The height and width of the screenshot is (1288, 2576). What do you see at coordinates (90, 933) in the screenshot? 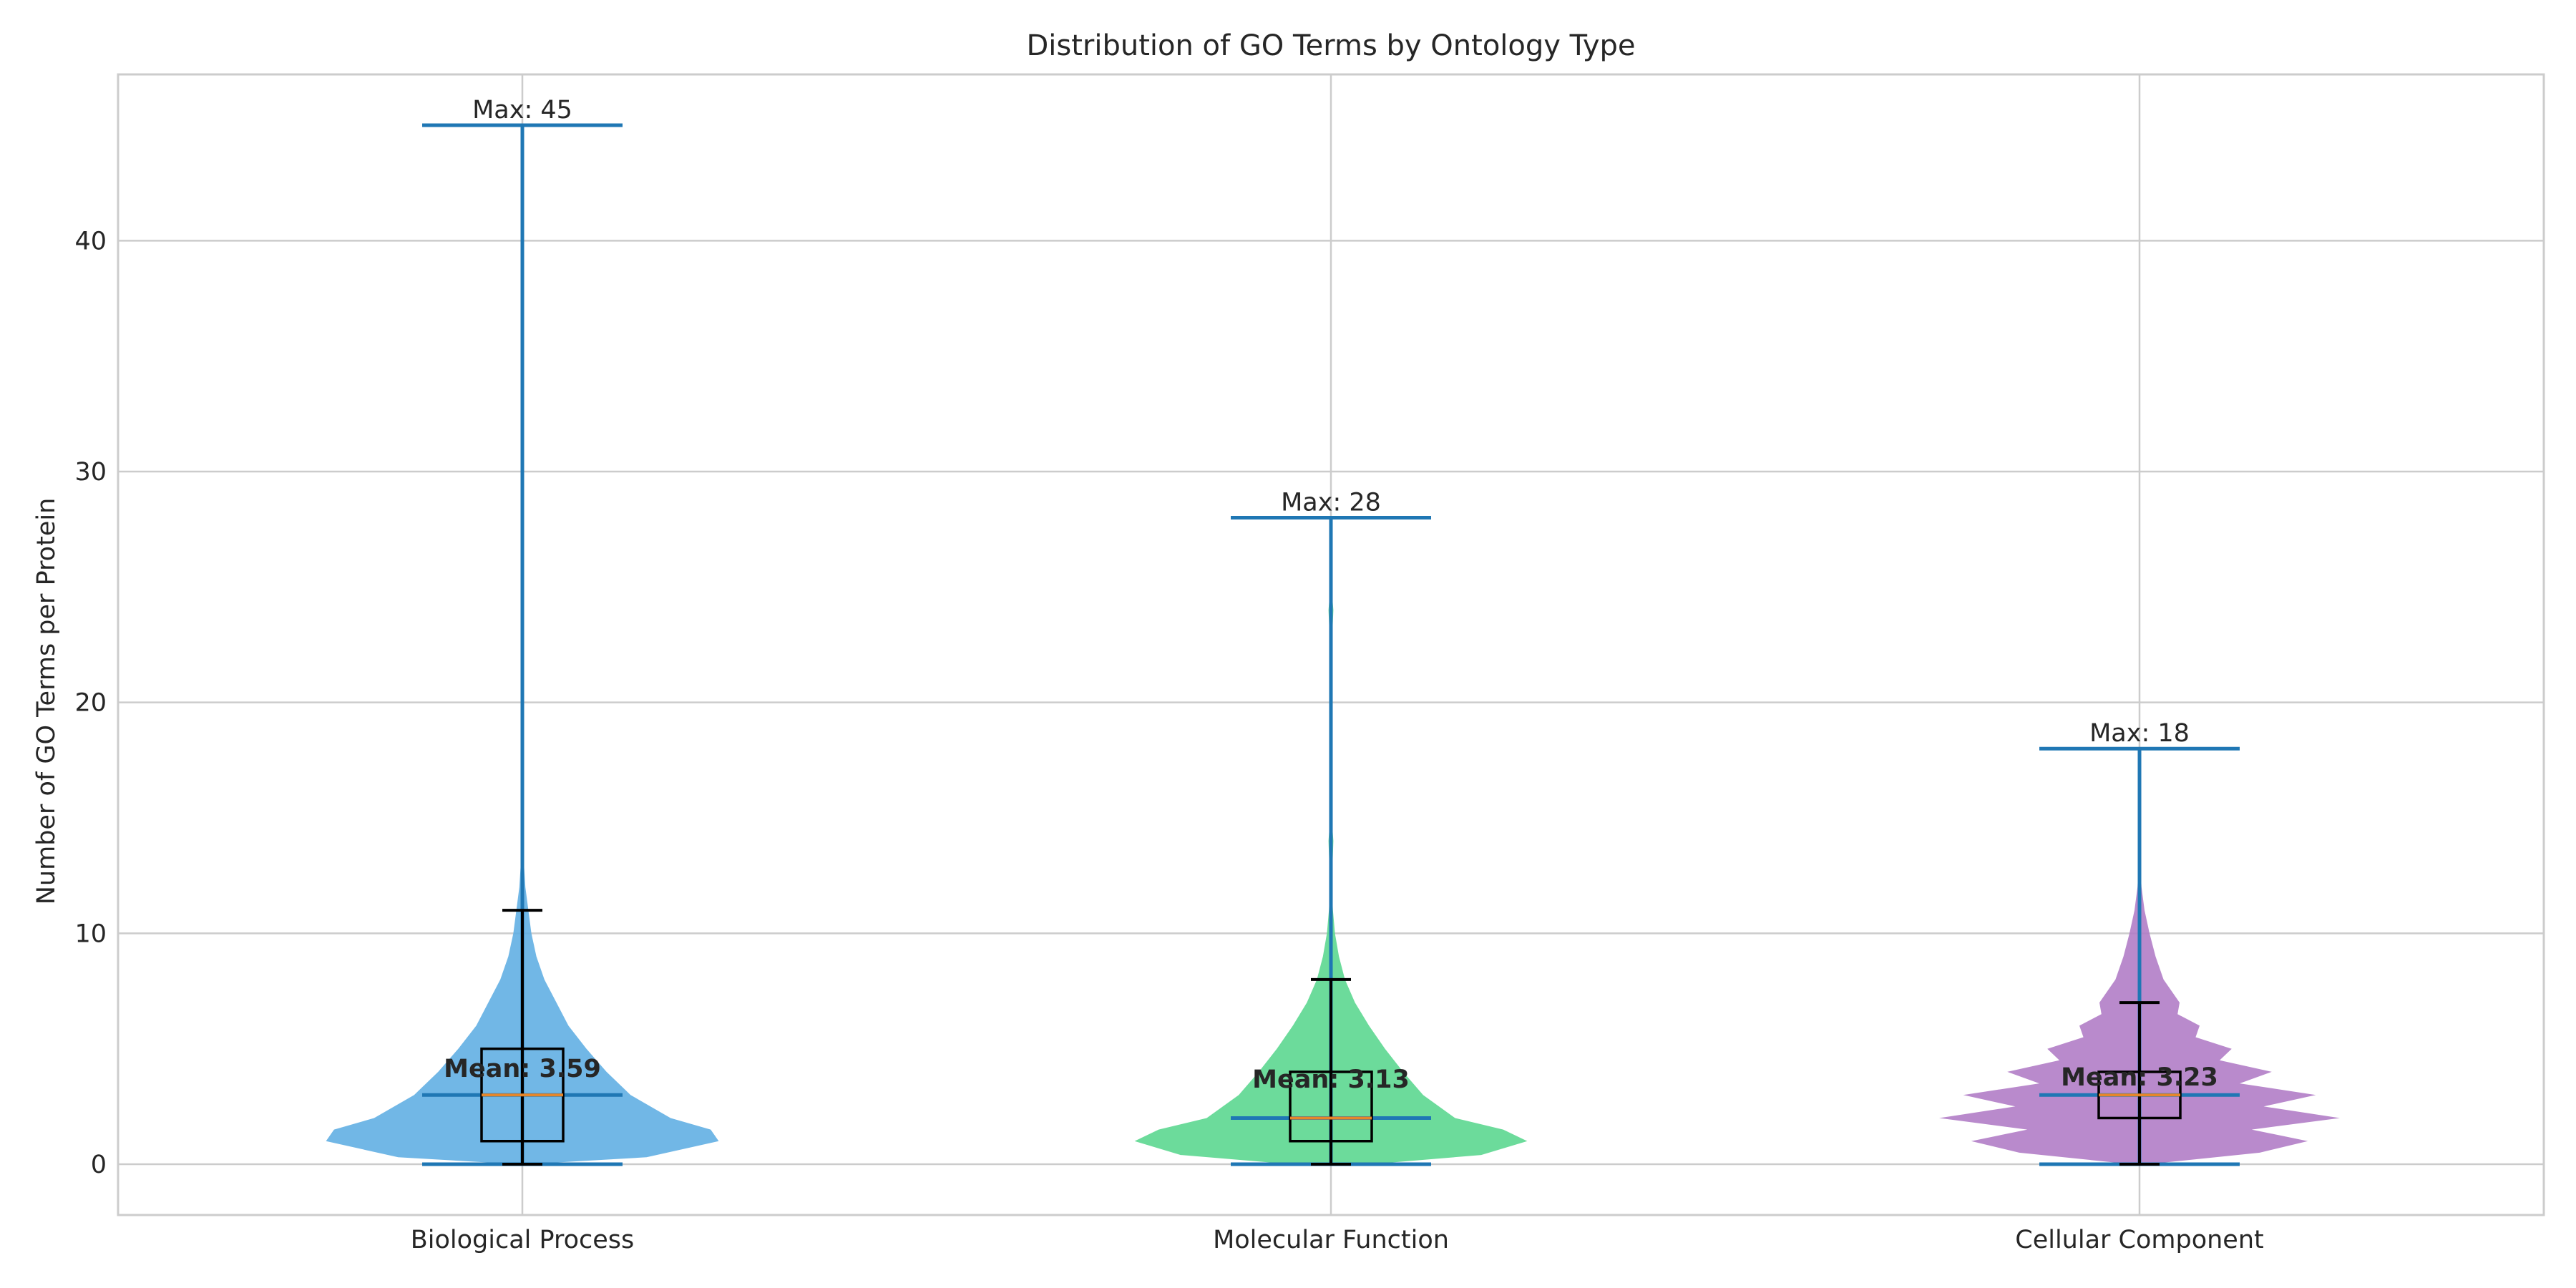
I see `y-tick-label: 10` at bounding box center [90, 933].